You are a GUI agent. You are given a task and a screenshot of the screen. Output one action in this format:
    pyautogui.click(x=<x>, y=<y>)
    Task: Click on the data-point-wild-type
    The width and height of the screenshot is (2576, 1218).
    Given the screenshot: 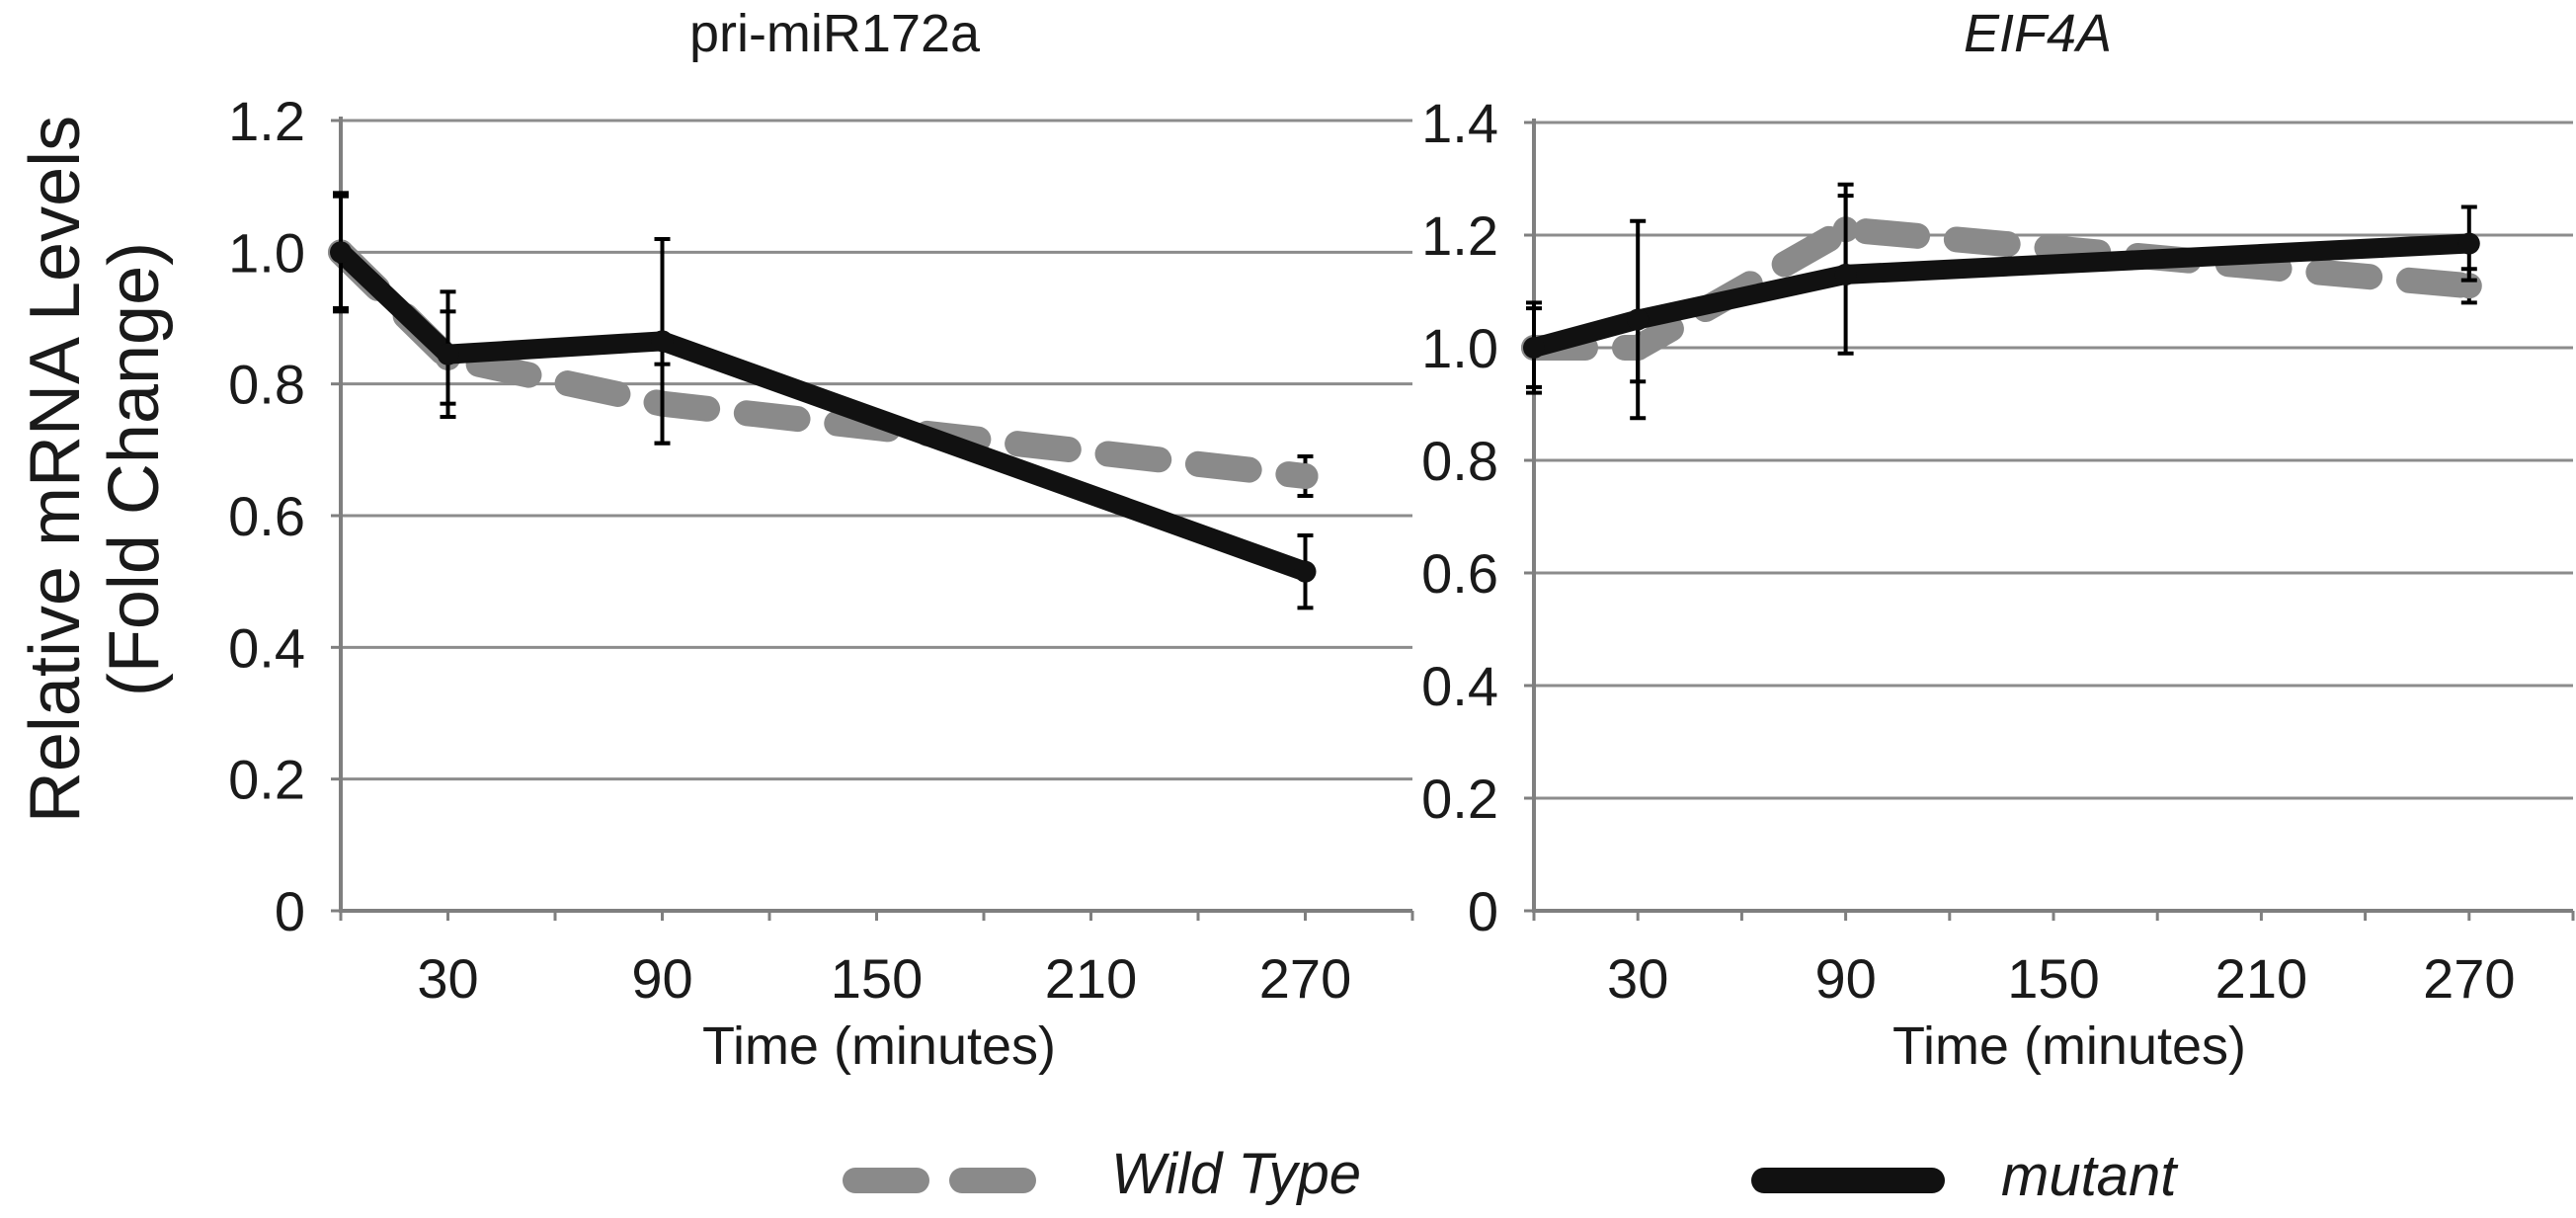 What is the action you would take?
    pyautogui.click(x=1305, y=476)
    